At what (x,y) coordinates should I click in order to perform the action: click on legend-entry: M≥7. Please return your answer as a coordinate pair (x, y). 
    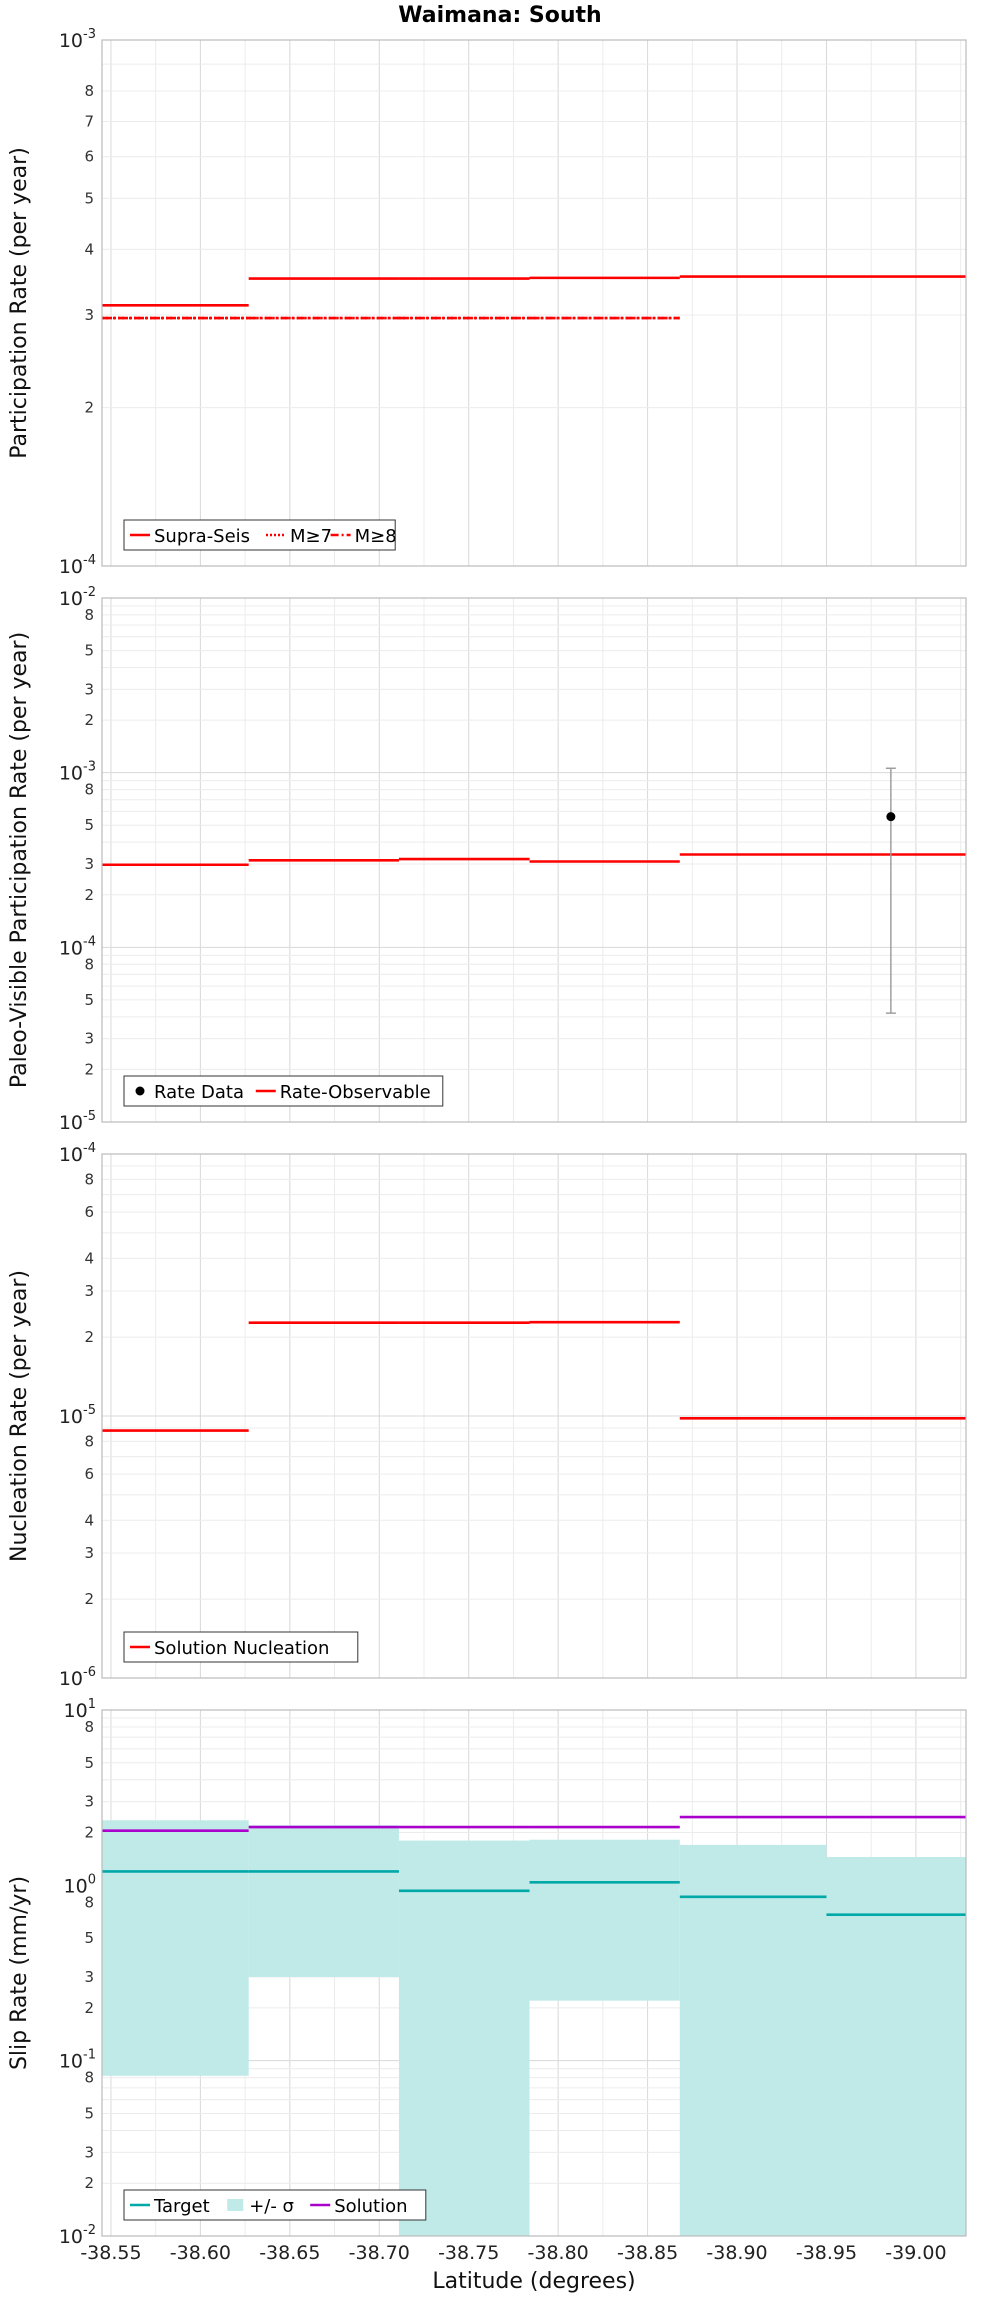
    Looking at the image, I should click on (311, 536).